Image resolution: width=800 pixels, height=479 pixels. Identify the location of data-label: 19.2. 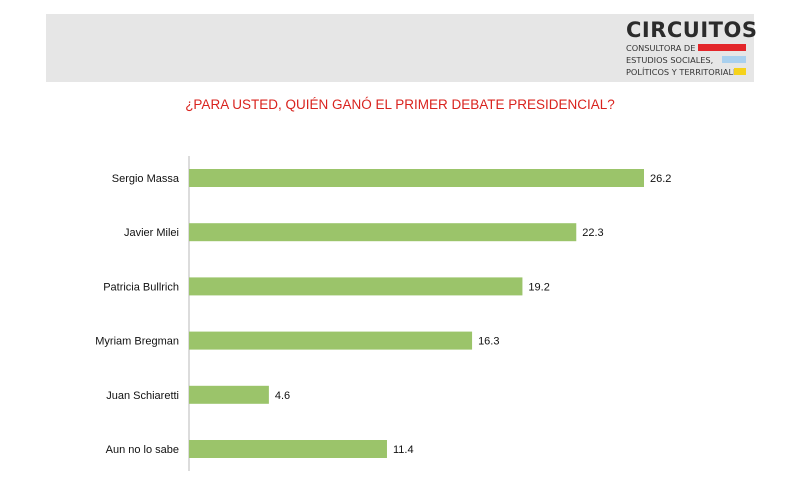
(538, 287).